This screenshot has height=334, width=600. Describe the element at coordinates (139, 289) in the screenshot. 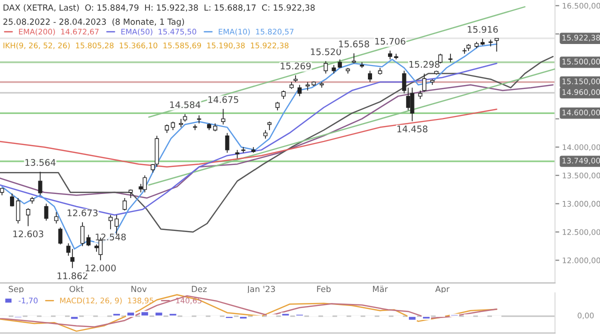

I see `x-tick-label: Nov` at that location.